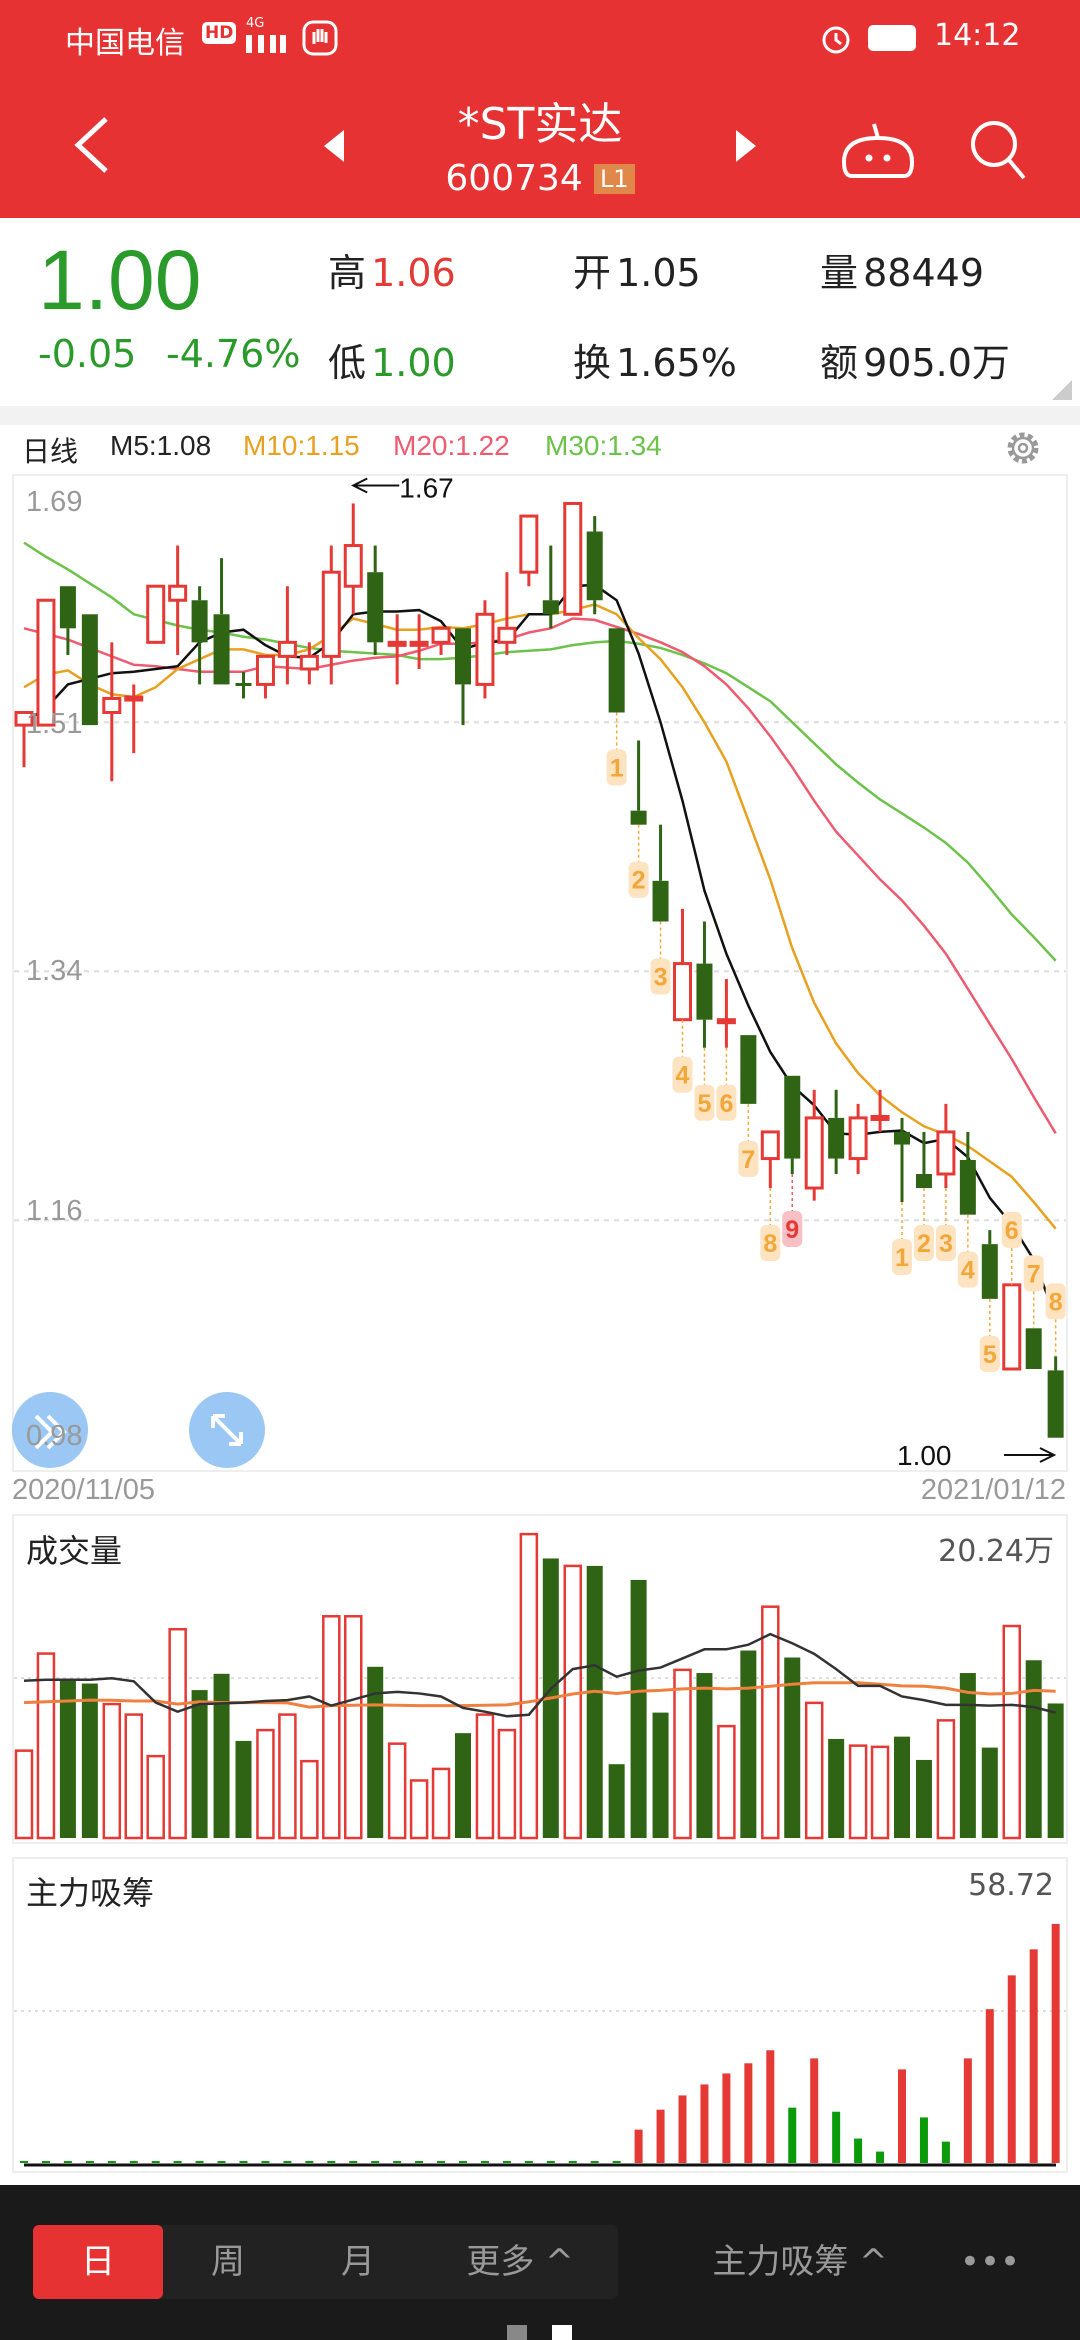  What do you see at coordinates (125, 43) in the screenshot?
I see `carrier: 中国电信` at bounding box center [125, 43].